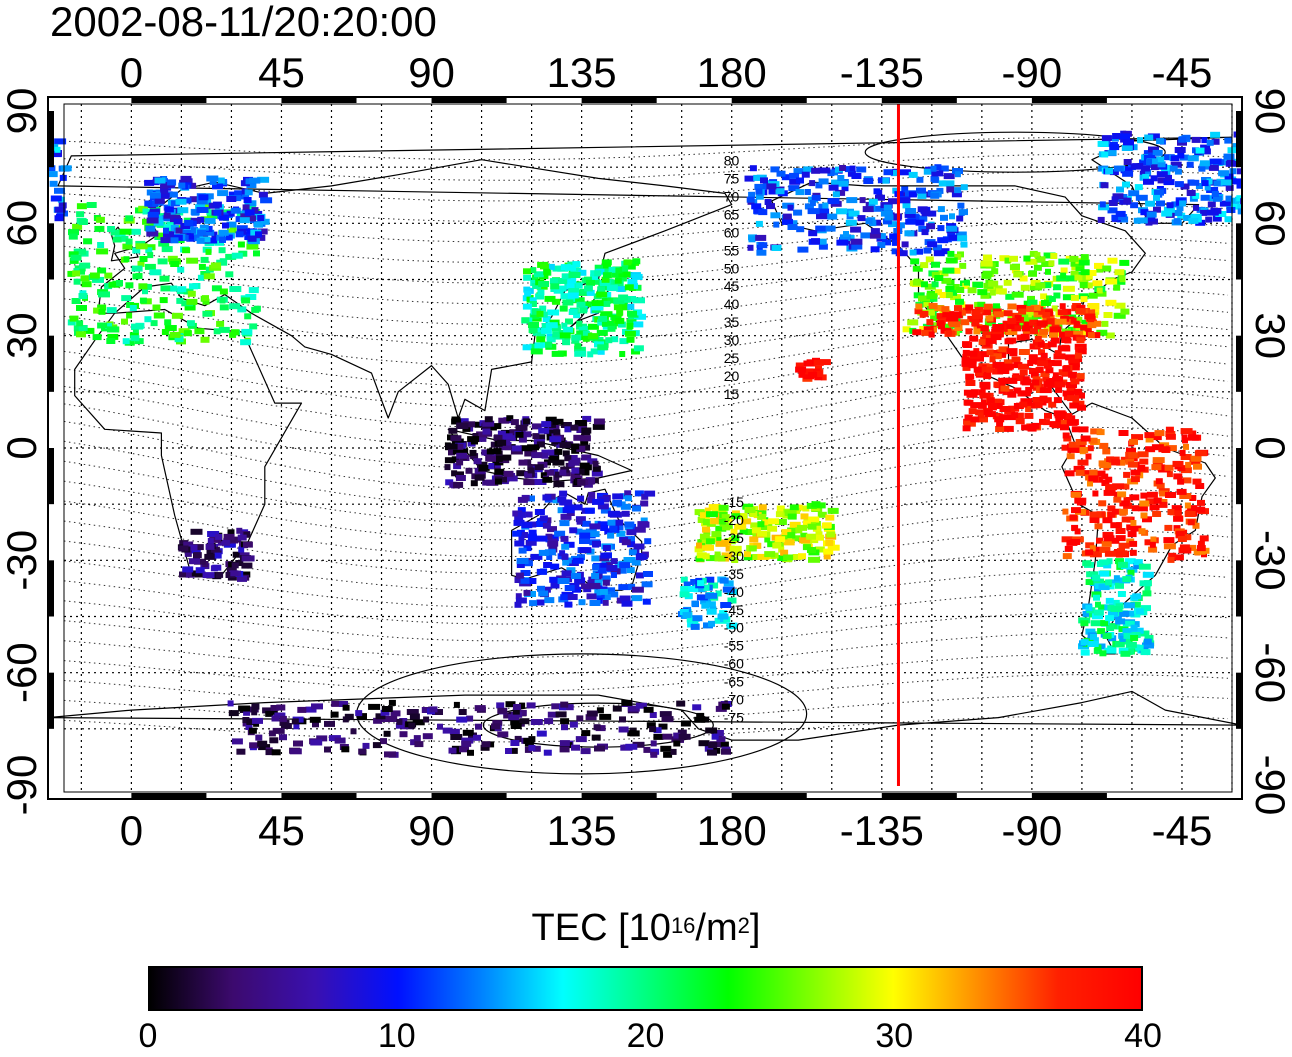 This screenshot has height=1057, width=1292. Describe the element at coordinates (732, 830) in the screenshot. I see `x-tick-label-bottom: 180` at that location.